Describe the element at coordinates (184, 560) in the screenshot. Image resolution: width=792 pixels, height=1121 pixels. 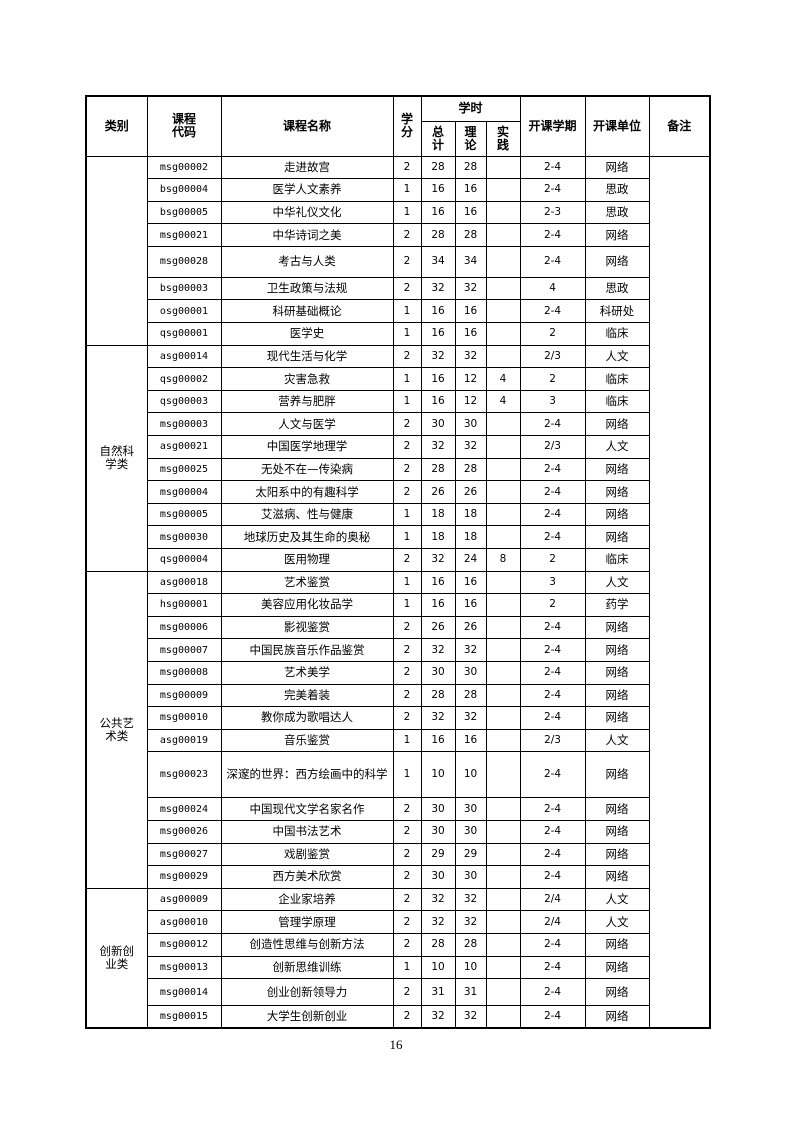
I see `course-code: qsg00004` at that location.